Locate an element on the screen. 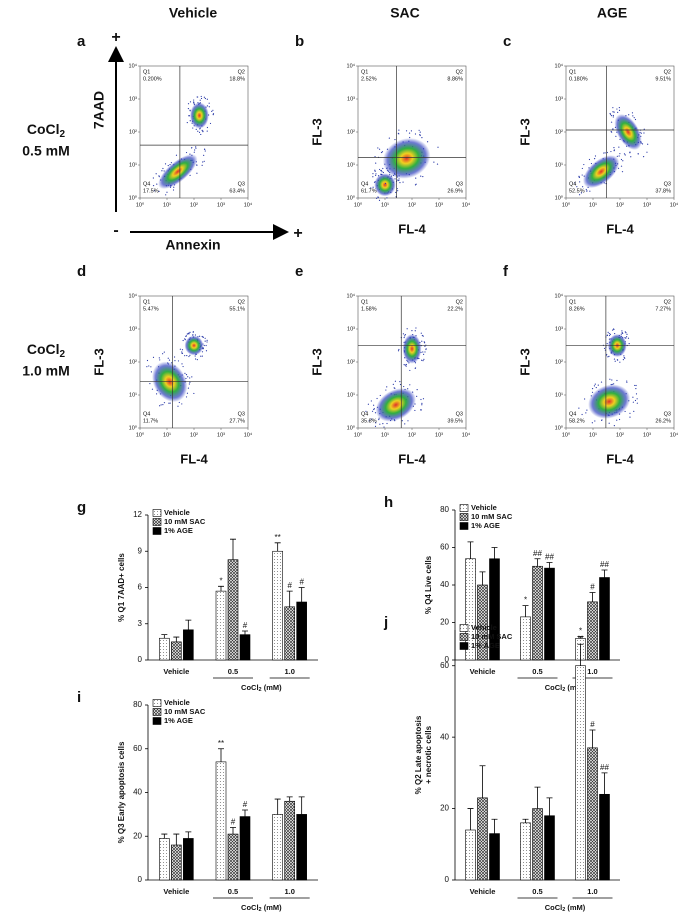  quadrant-percent: 2.52% is located at coordinates (369, 79).